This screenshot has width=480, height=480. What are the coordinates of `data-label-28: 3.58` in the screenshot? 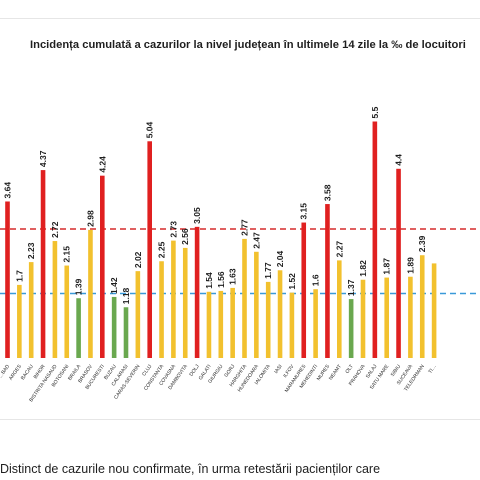 It's located at (327, 192).